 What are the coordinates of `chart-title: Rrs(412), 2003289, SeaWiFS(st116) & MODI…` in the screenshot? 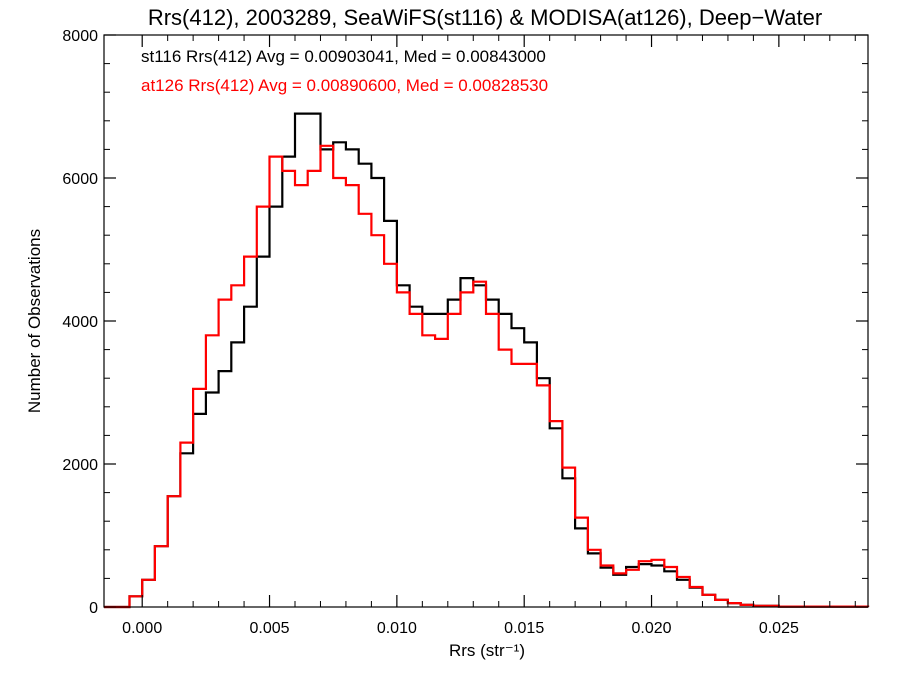 It's located at (485, 17).